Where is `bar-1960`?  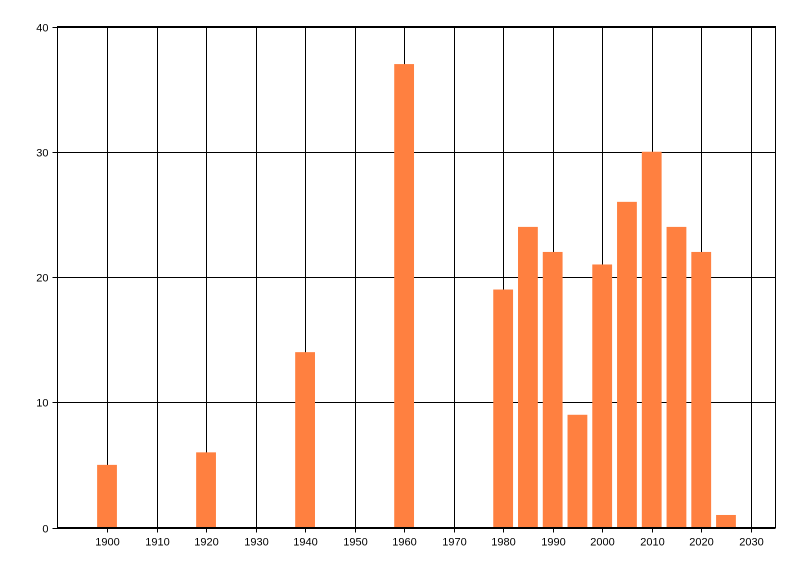
bar-1960 is located at coordinates (404, 296).